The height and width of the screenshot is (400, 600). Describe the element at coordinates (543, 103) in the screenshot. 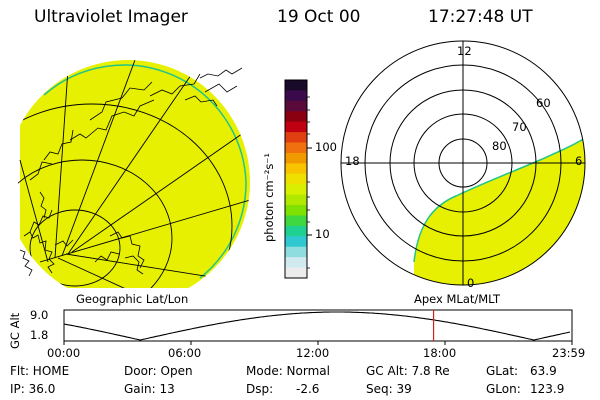

I see `mlat-label-60: 60` at that location.